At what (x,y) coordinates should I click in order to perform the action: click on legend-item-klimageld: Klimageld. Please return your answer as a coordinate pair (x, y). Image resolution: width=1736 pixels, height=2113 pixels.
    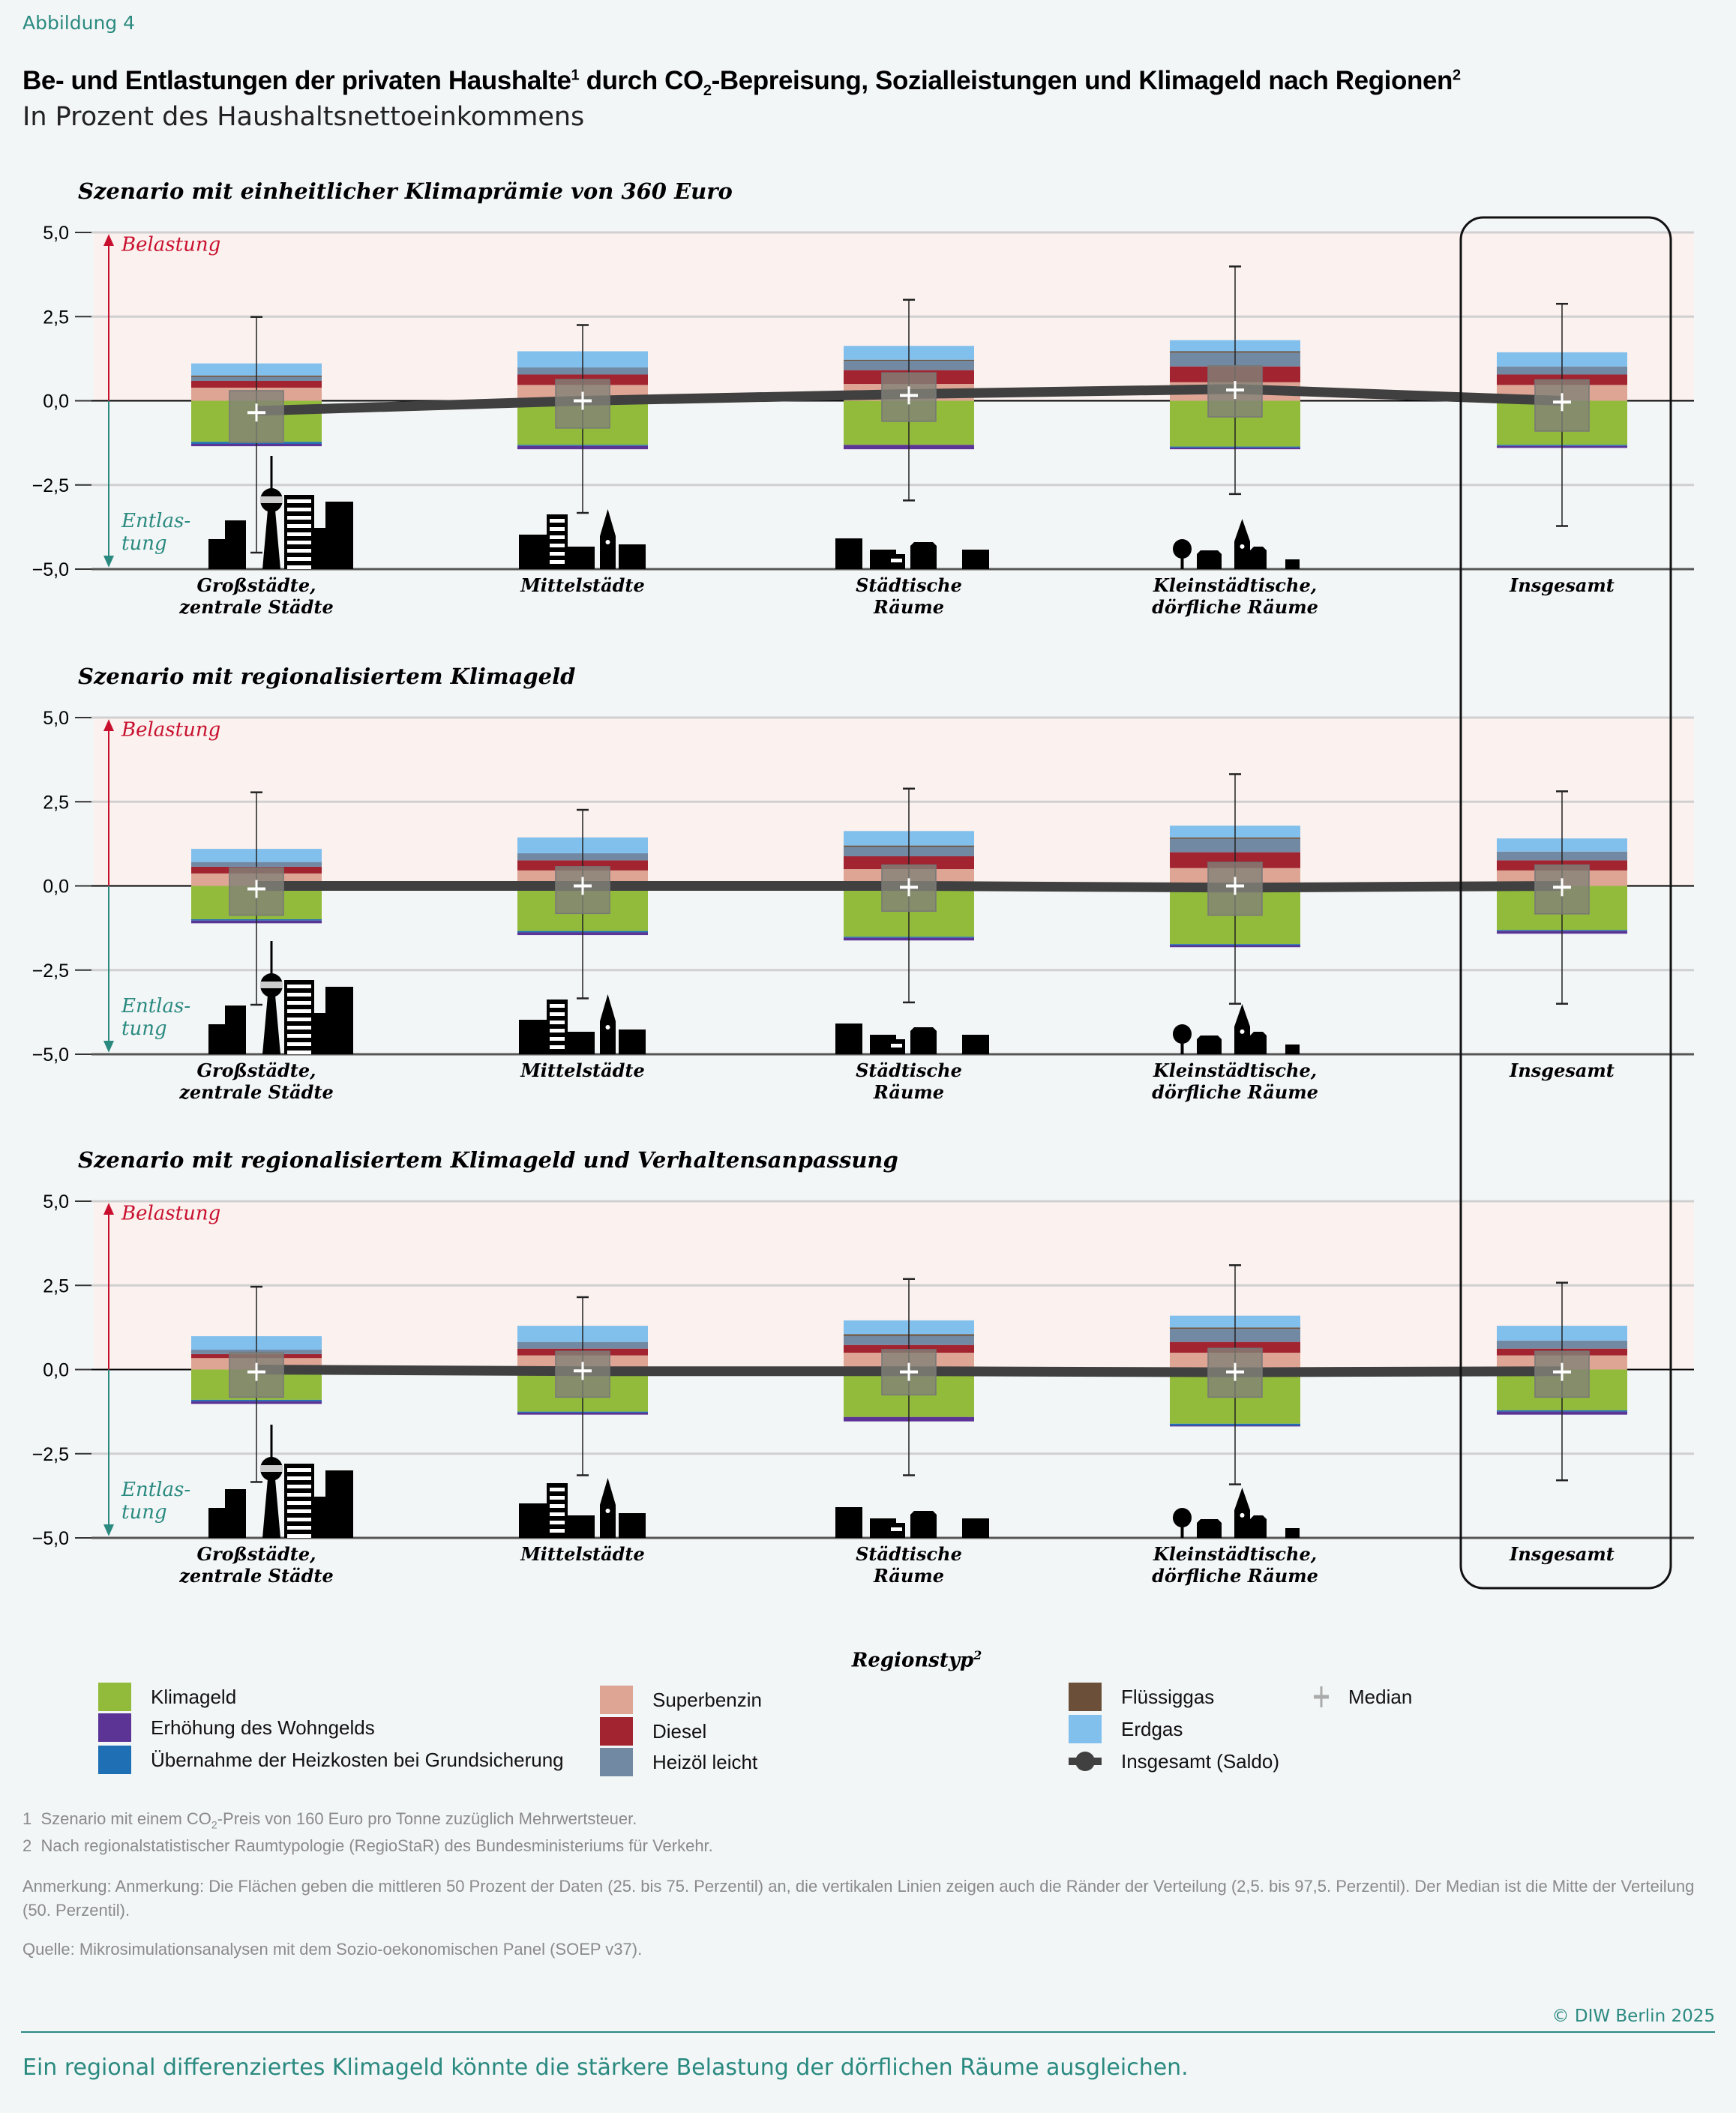
    Looking at the image, I should click on (167, 1697).